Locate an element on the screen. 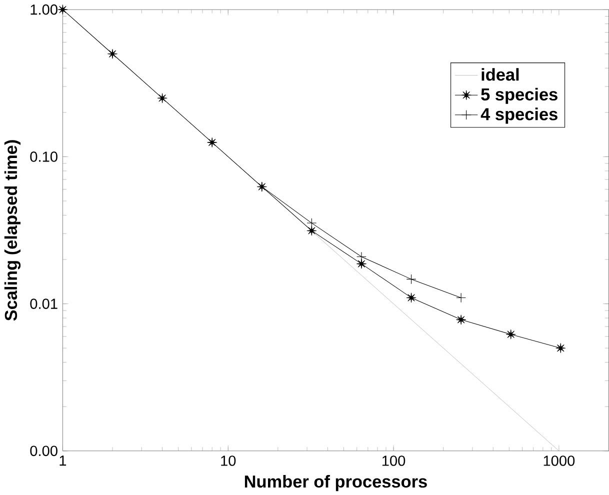  legend-label: 4 species is located at coordinates (519, 115).